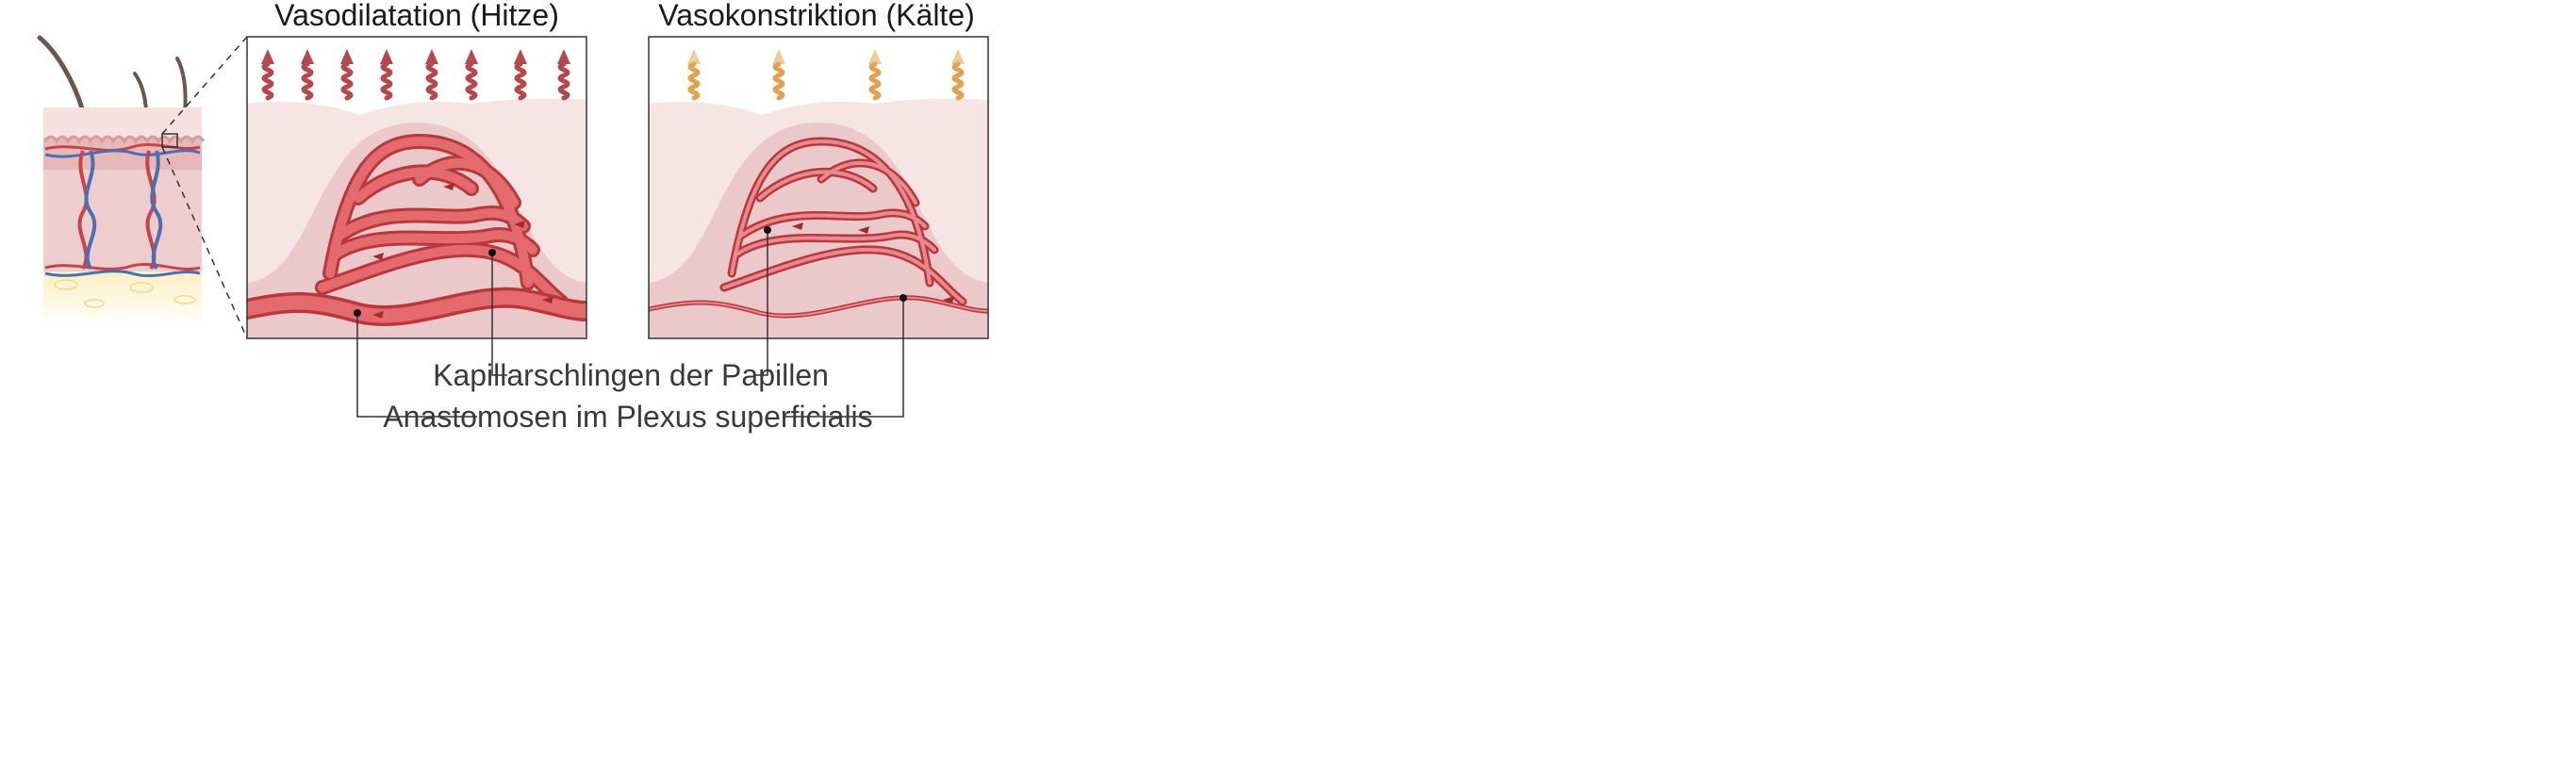 Image resolution: width=2576 pixels, height=772 pixels. Describe the element at coordinates (416, 365) in the screenshot. I see `leader-anastomosis-left` at that location.